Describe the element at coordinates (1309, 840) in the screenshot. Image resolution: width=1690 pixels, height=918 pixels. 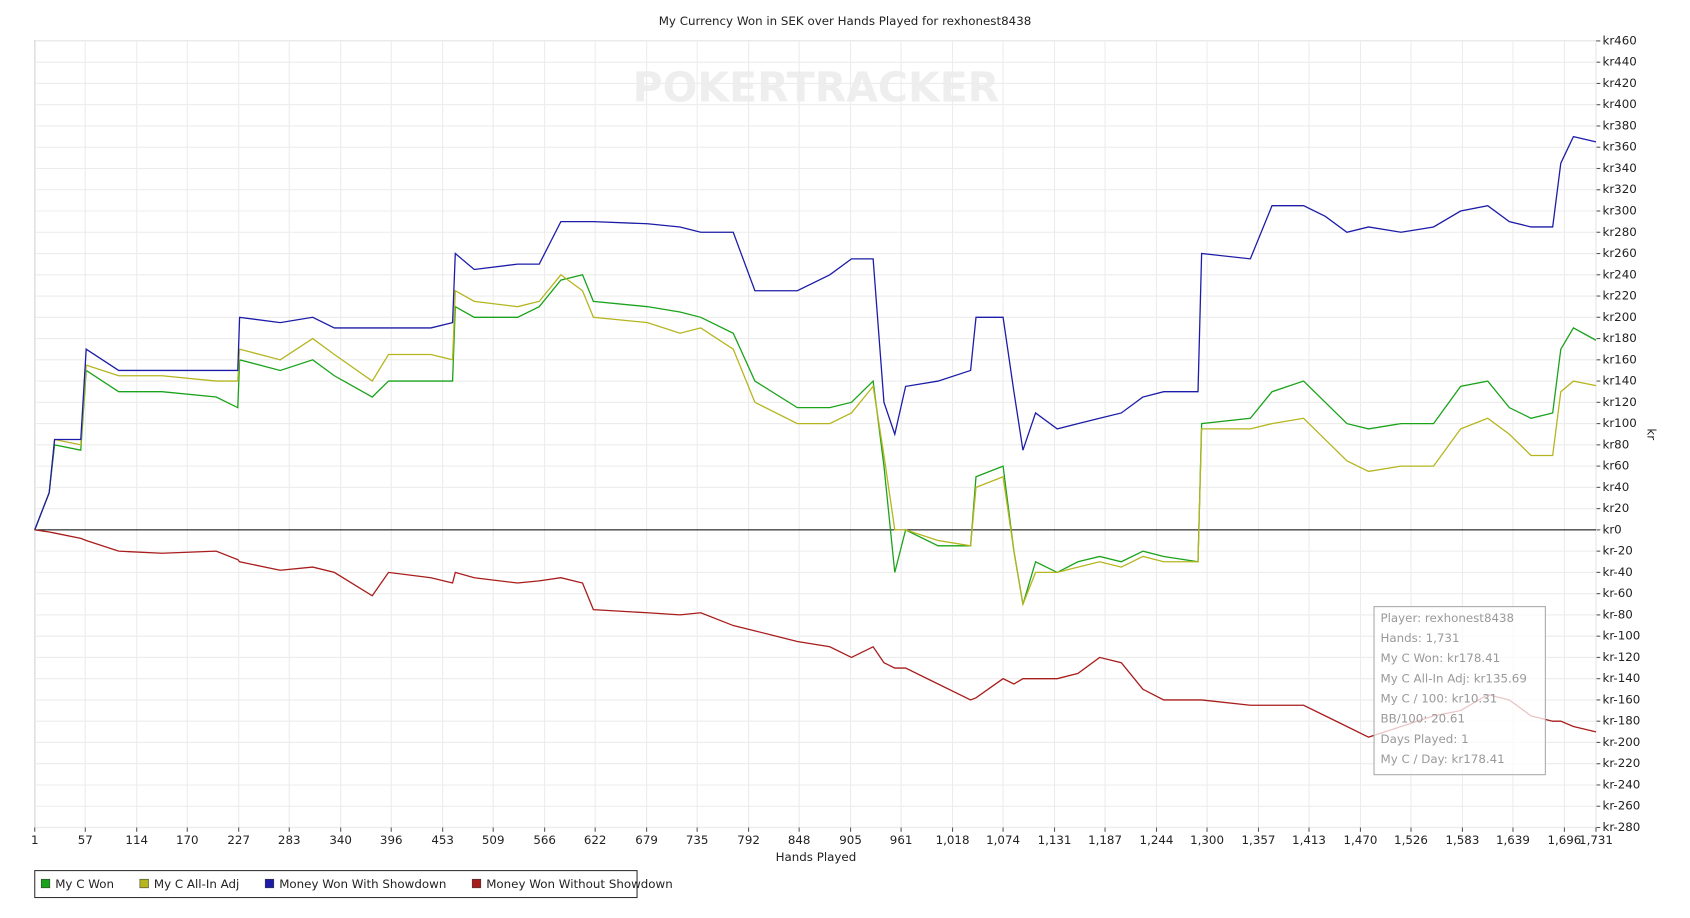
I see `x-tick-label: 1,413` at that location.